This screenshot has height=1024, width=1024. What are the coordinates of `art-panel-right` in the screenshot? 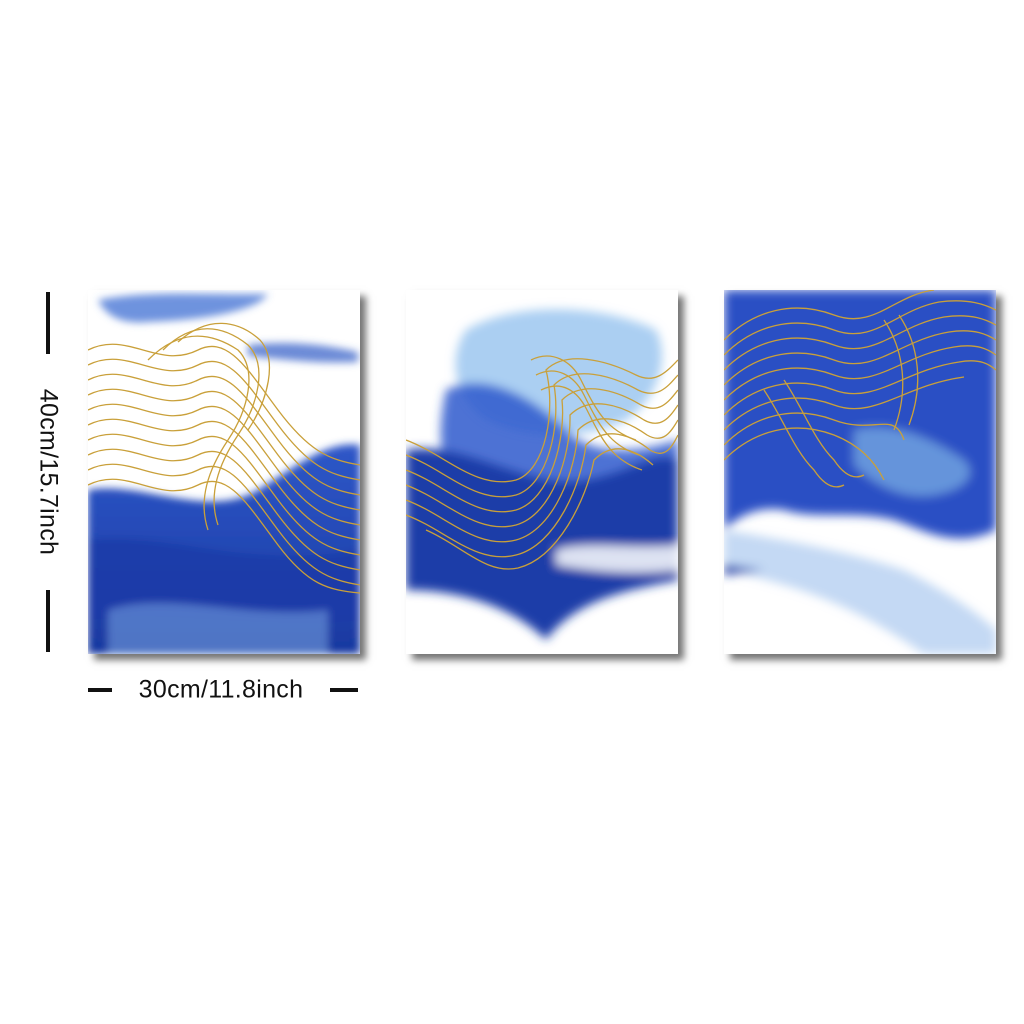 It's located at (860, 472).